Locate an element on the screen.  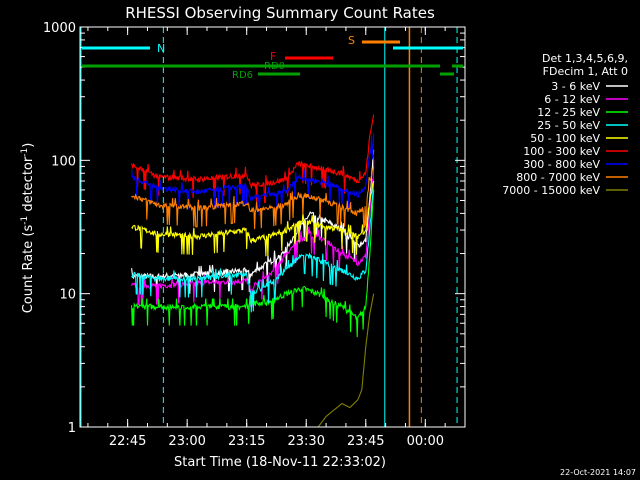
y-axis-label-end: ) is located at coordinates (28, 145).